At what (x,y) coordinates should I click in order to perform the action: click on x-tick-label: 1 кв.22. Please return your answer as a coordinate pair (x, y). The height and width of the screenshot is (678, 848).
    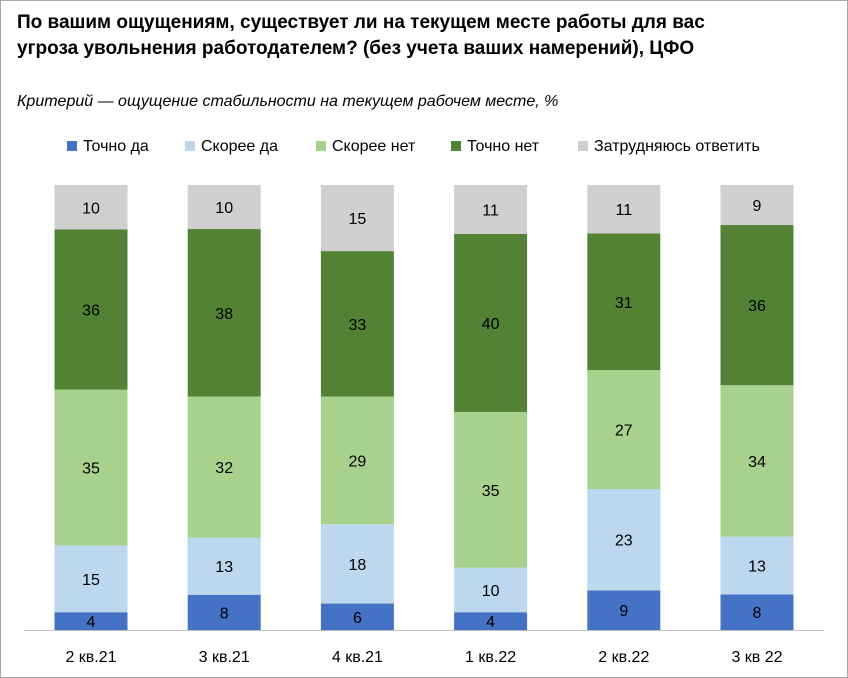
    Looking at the image, I should click on (490, 657).